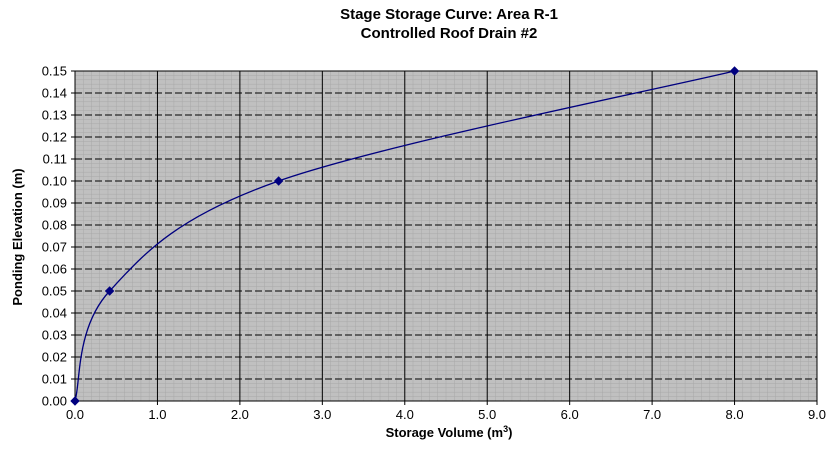 The height and width of the screenshot is (449, 839). I want to click on x-tick-label: 3.0, so click(322, 414).